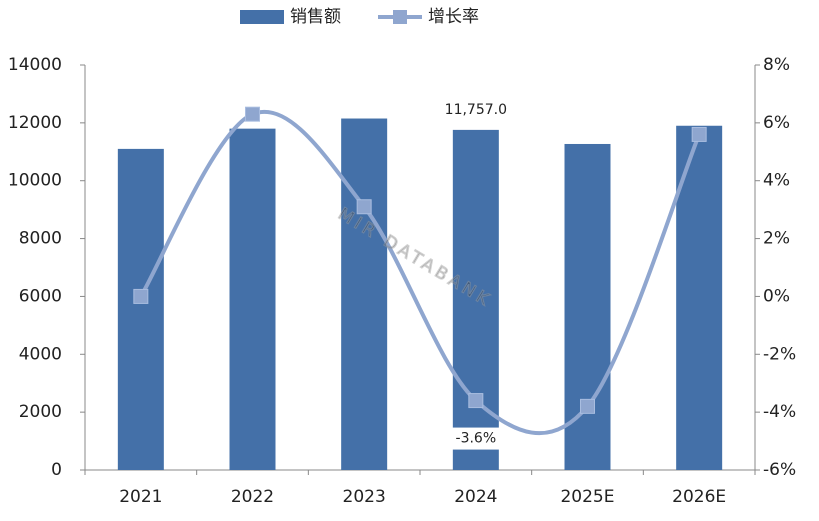  Describe the element at coordinates (56, 470) in the screenshot. I see `y-tick-label: 0` at that location.